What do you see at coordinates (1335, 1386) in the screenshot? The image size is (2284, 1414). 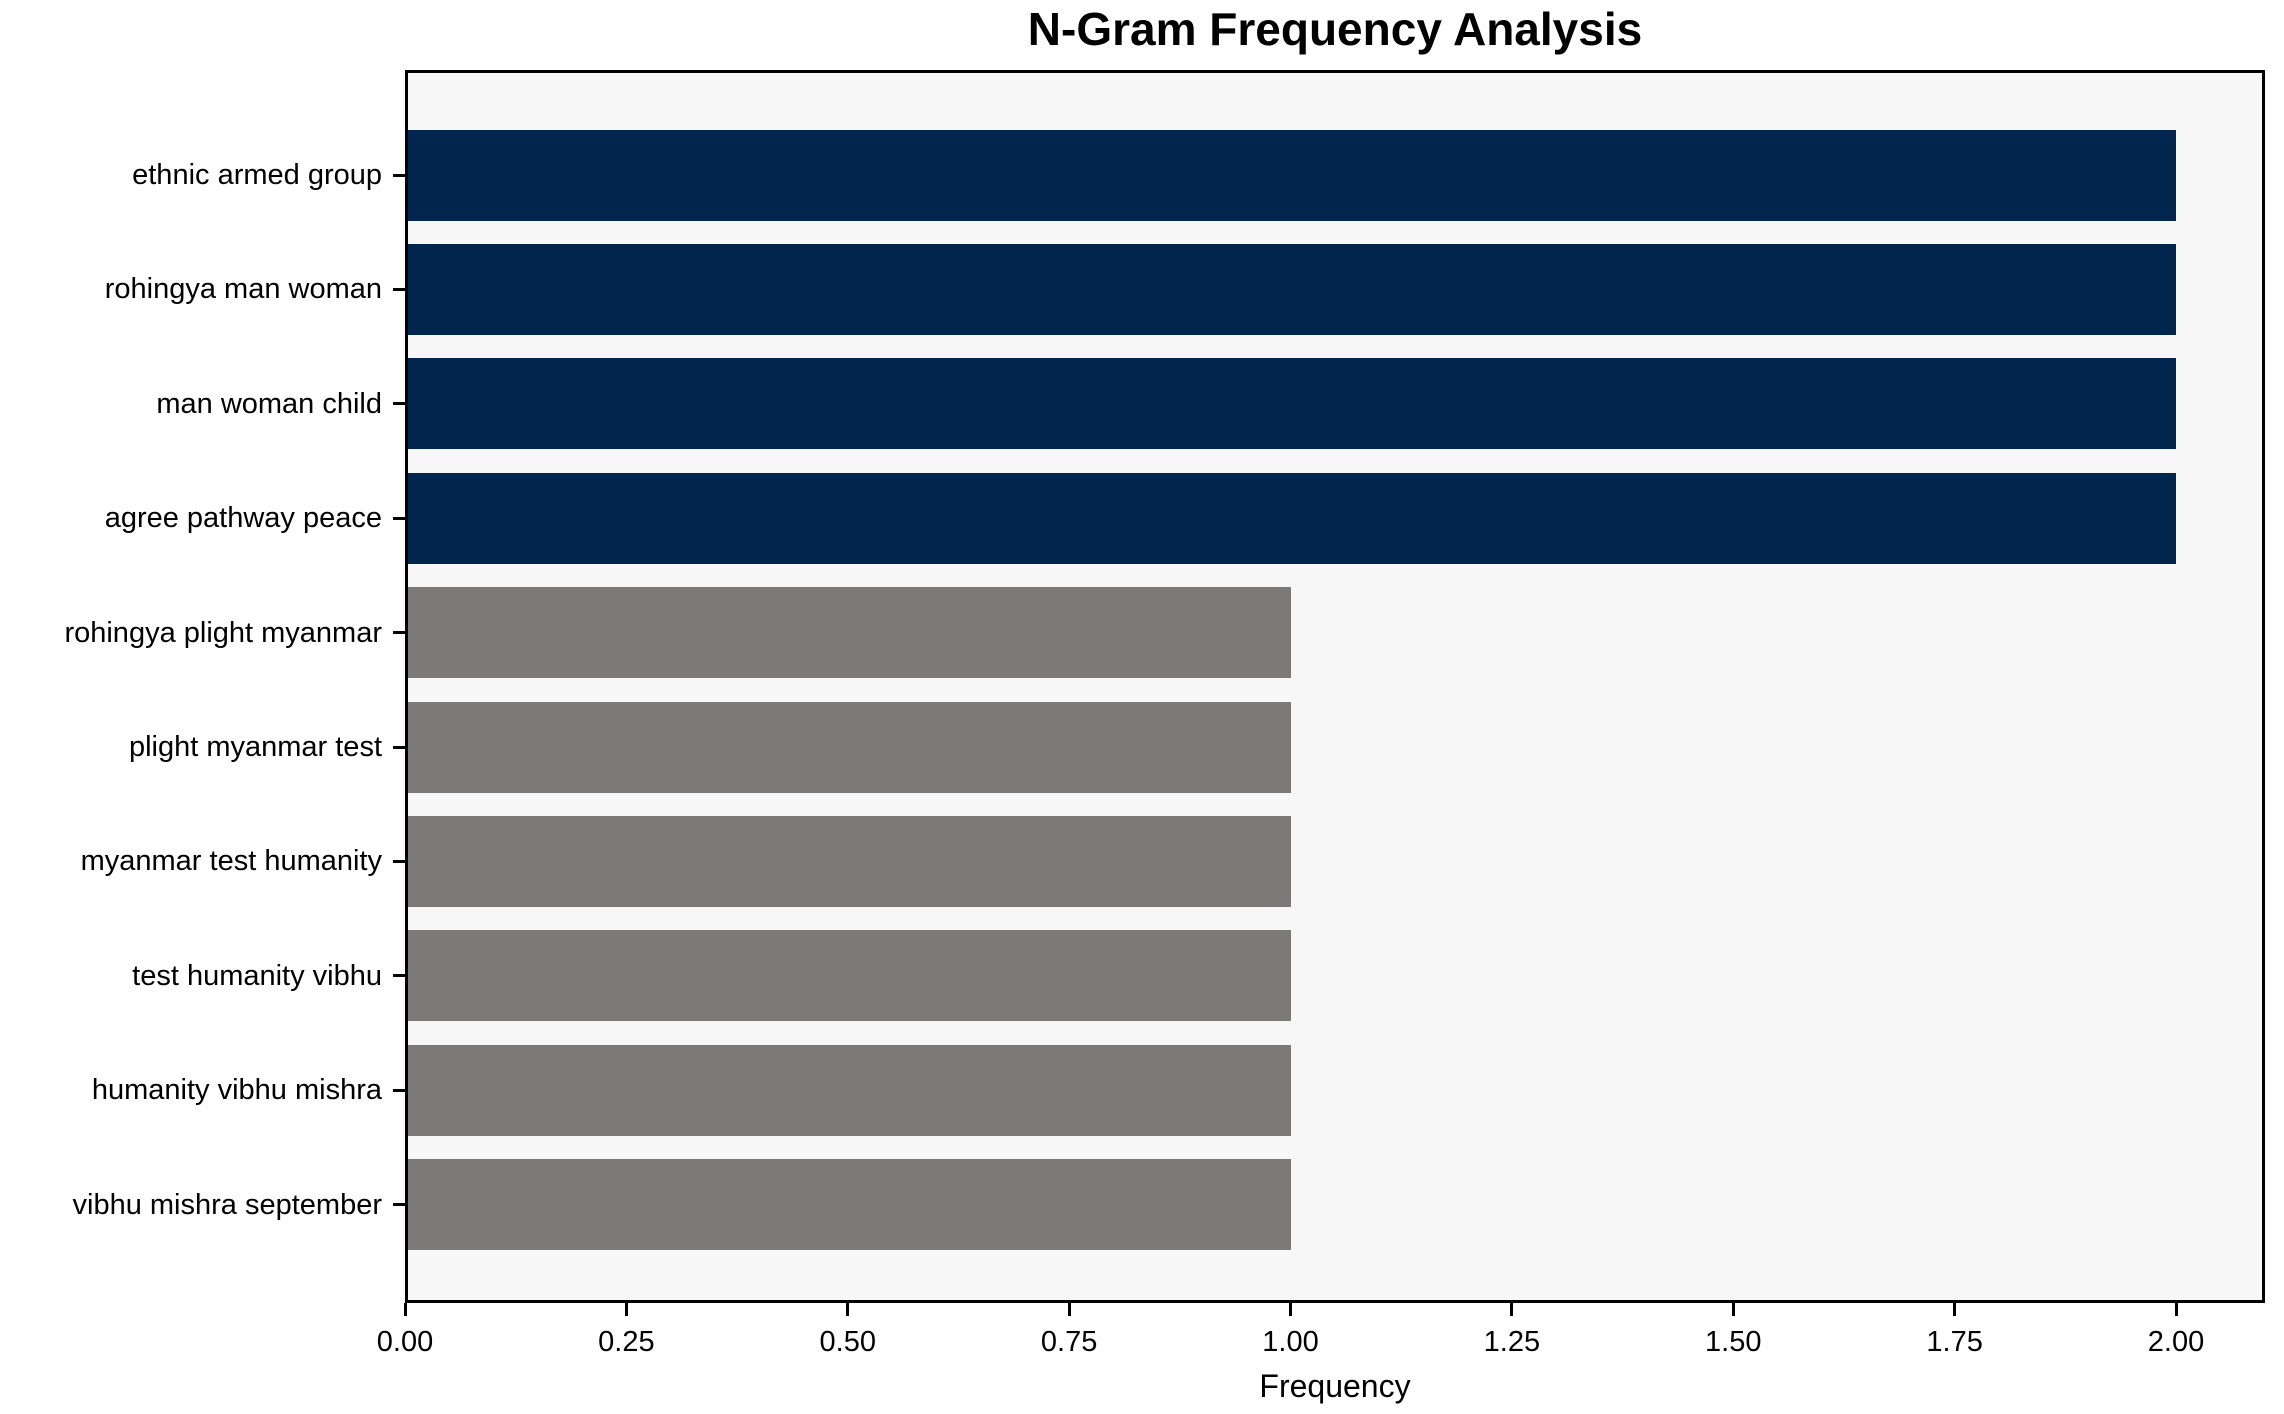 I see `x-axis-label: Frequency` at bounding box center [1335, 1386].